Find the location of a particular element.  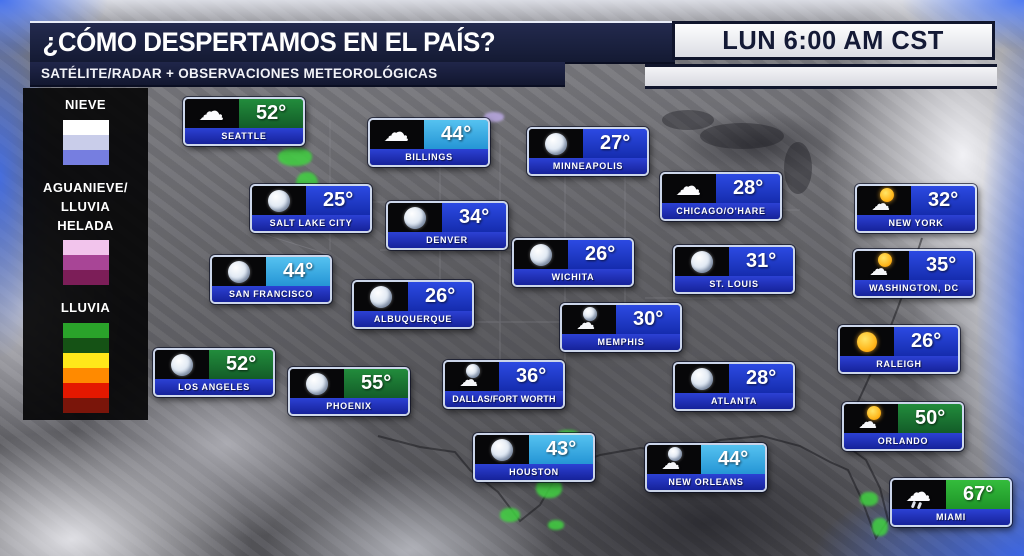

temperature-cell: 25° is located at coordinates (338, 200).